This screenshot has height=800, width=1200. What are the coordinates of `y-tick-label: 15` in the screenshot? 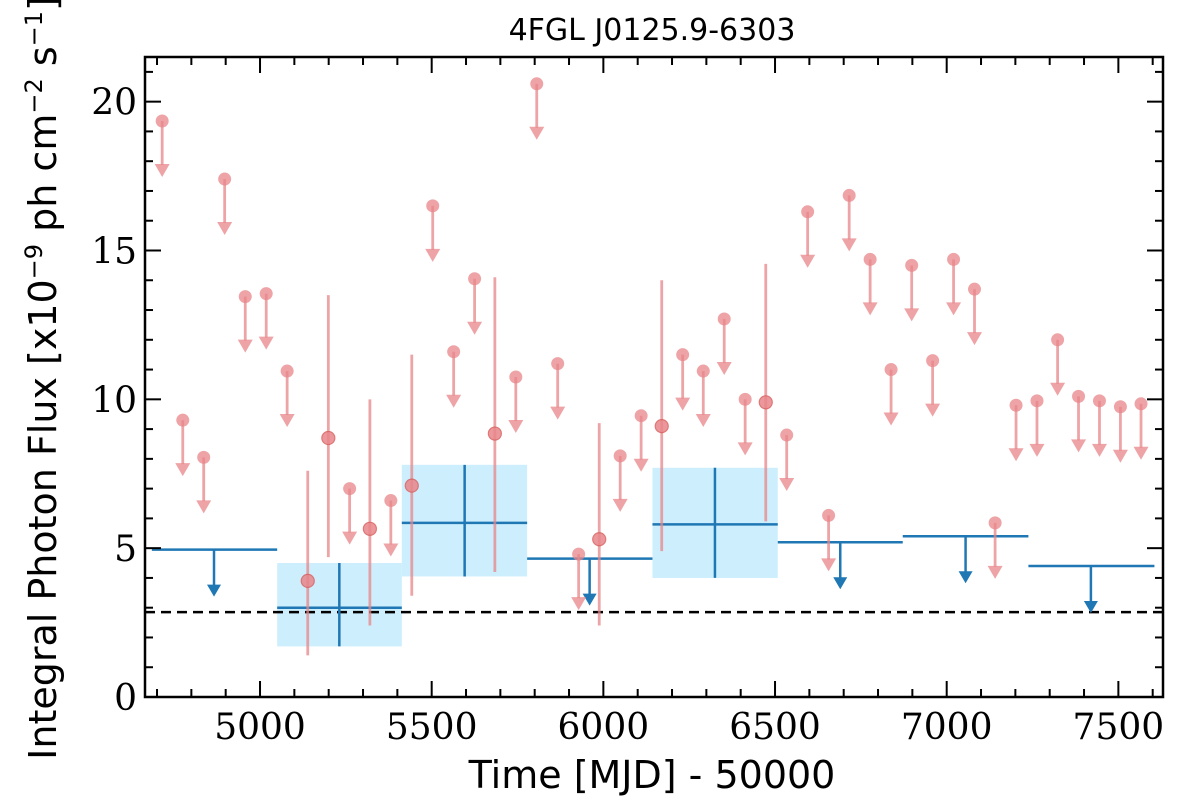 It's located at (114, 251).